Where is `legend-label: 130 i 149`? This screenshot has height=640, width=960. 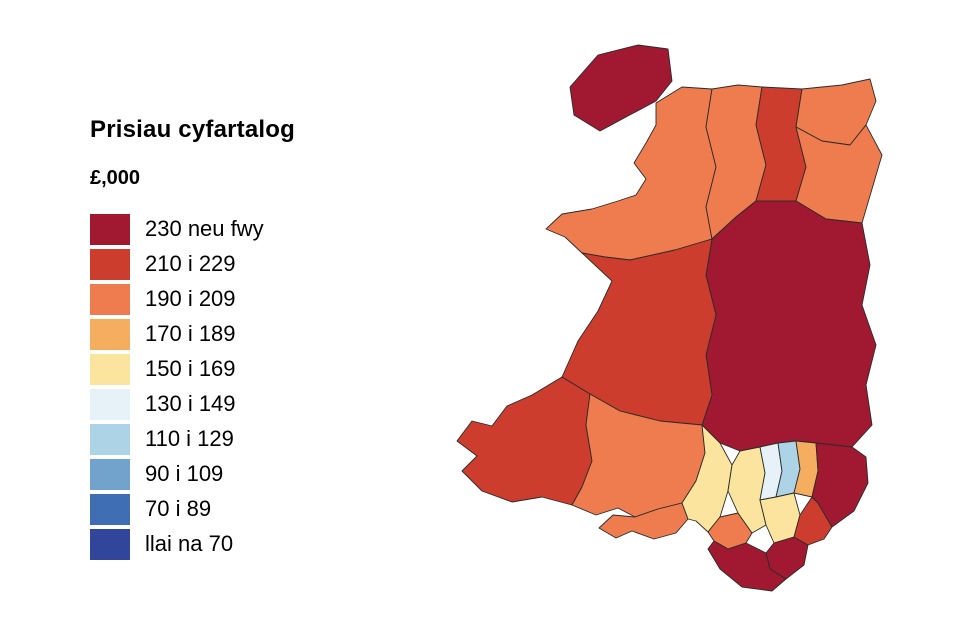
legend-label: 130 i 149 is located at coordinates (190, 404).